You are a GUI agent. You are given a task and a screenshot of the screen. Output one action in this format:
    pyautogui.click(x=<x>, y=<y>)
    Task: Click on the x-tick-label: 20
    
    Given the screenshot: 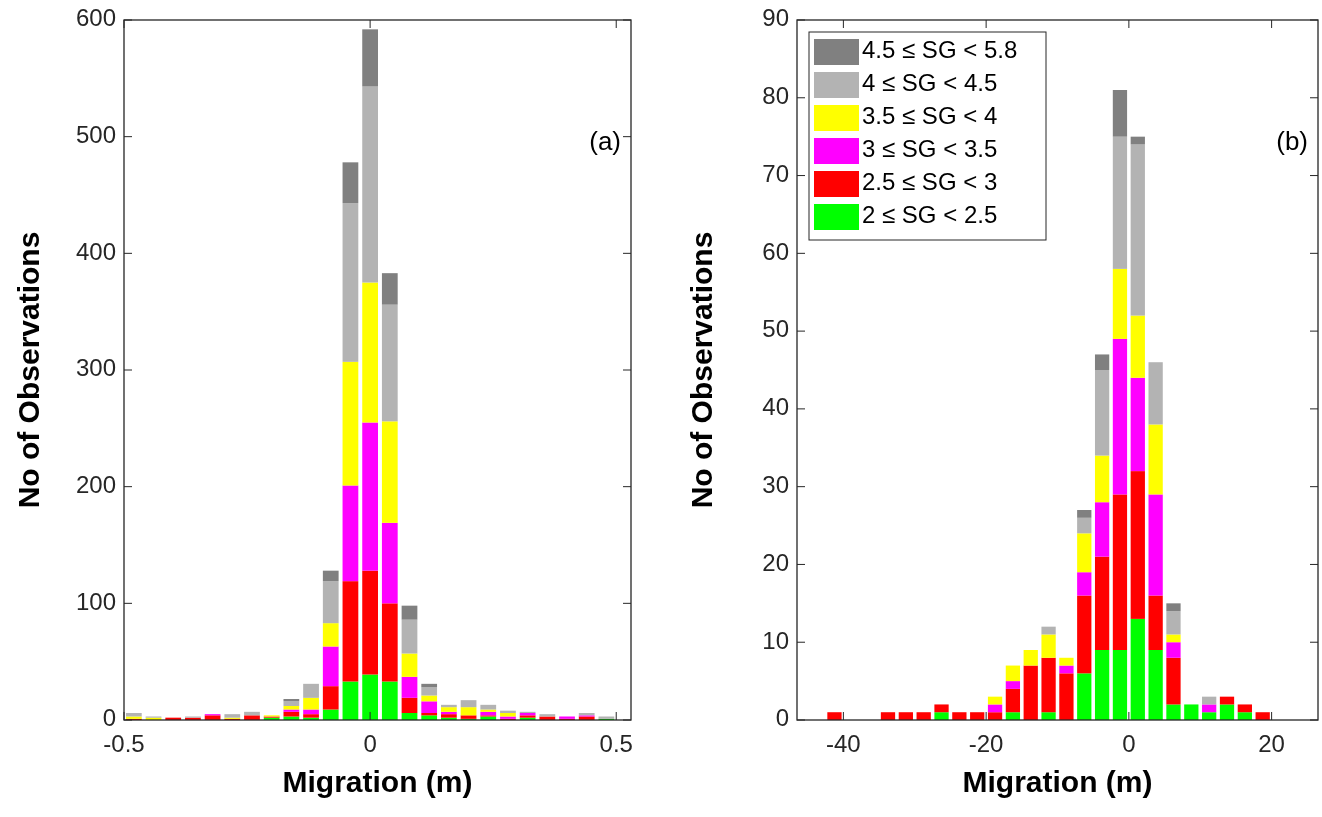 What is the action you would take?
    pyautogui.click(x=1271, y=743)
    